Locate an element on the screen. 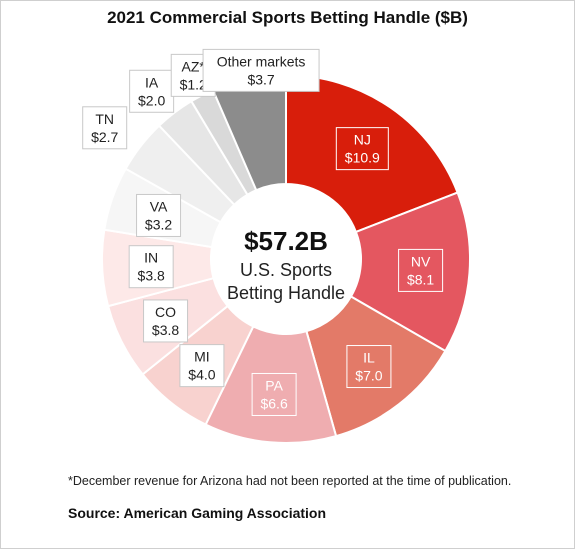 Image resolution: width=575 pixels, height=549 pixels. slice-label-nj: NJ $10.9 is located at coordinates (362, 149).